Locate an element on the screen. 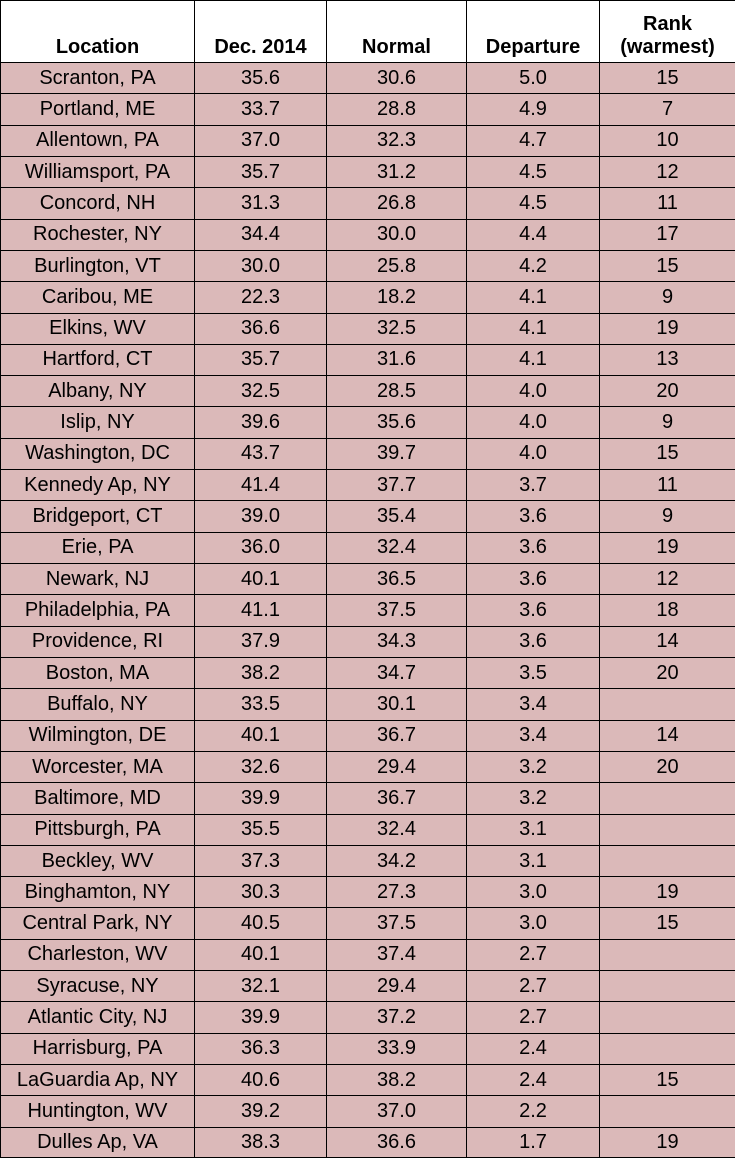 The image size is (735, 1158). value-cell: 28.8 is located at coordinates (396, 109).